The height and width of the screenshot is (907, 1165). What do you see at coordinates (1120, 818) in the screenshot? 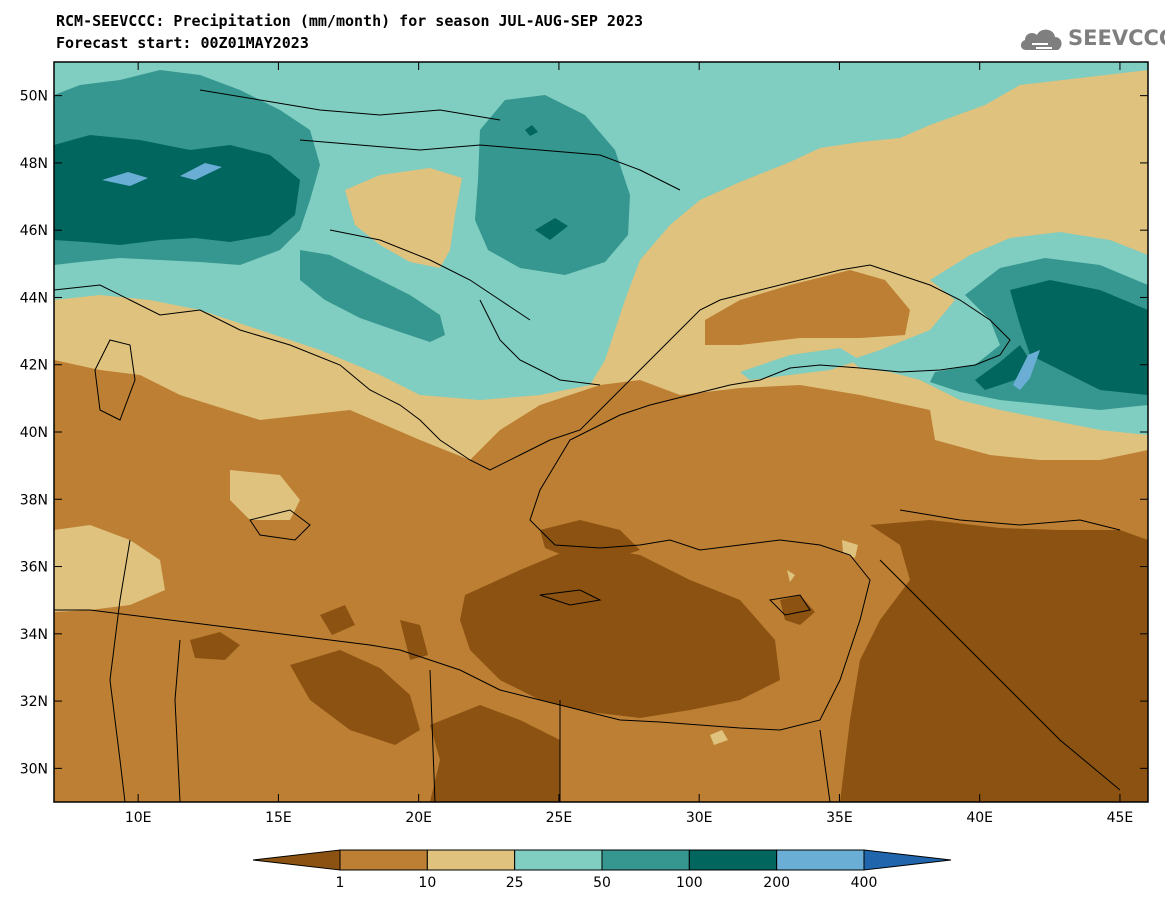
I see `lon-tick-label: 45E` at bounding box center [1120, 818].